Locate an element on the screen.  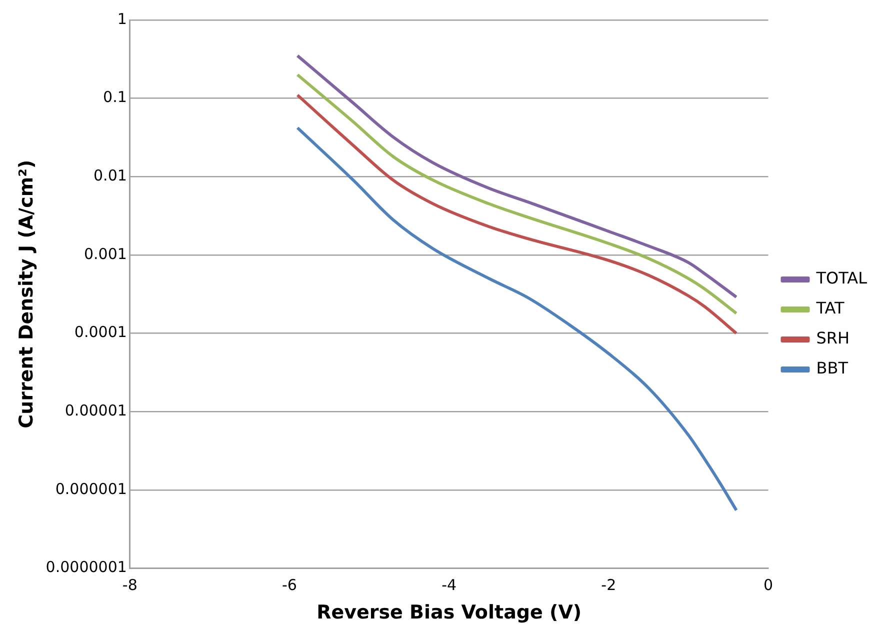
legend-label: SRH is located at coordinates (833, 338).